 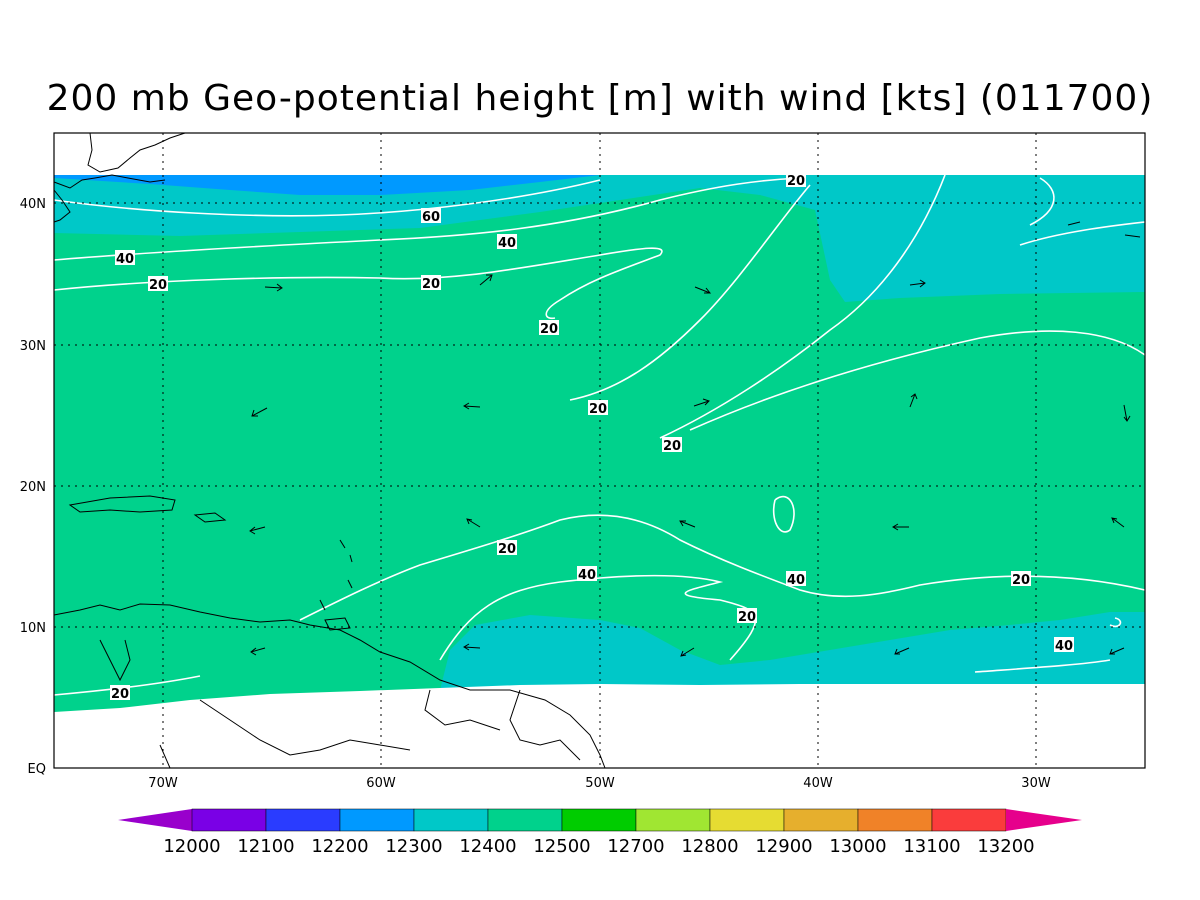 What do you see at coordinates (1044, 820) in the screenshot?
I see `colorbar-arrow-high` at bounding box center [1044, 820].